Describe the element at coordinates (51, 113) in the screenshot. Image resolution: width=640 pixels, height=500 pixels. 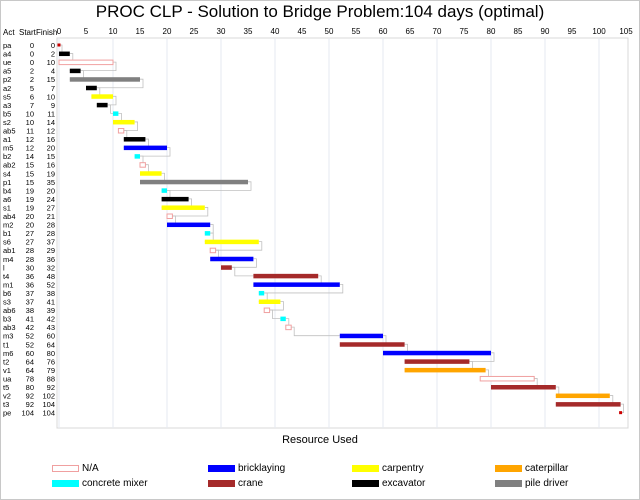
I see `row-finish: 11` at that location.